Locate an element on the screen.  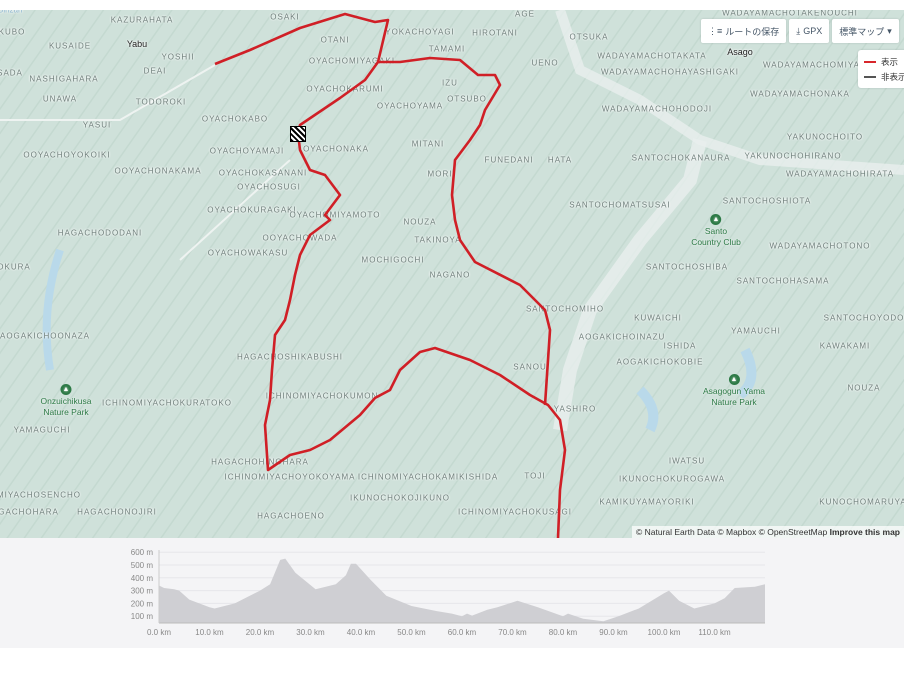
gray-line-swatch is located at coordinates (870, 76).